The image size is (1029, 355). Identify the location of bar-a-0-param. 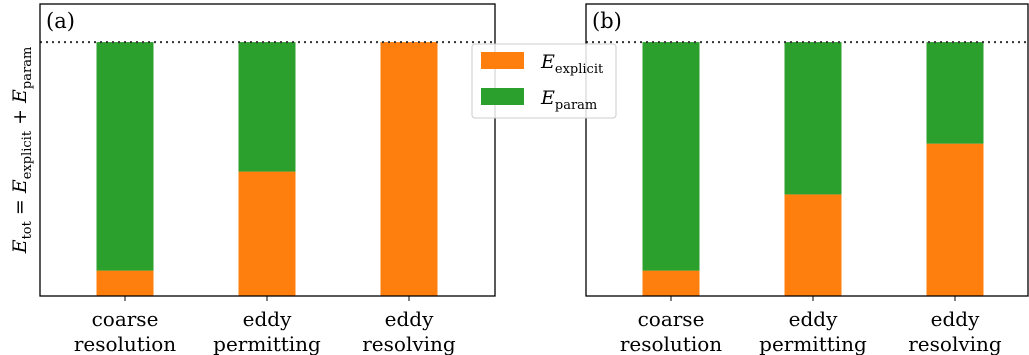
(125, 156).